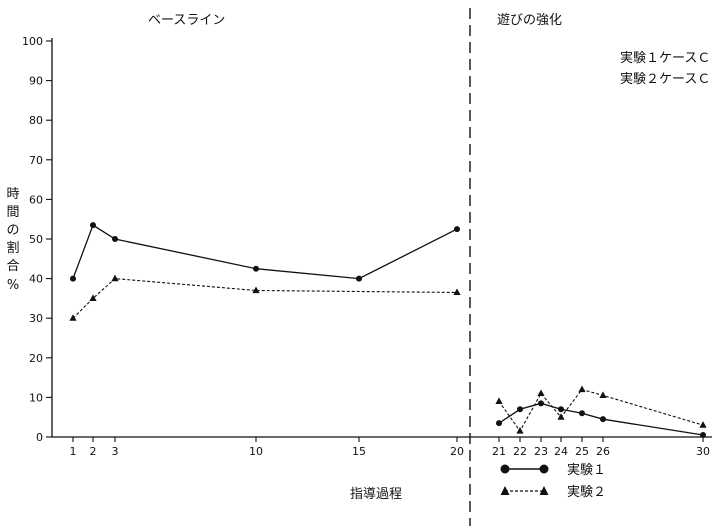 Image resolution: width=728 pixels, height=528 pixels. I want to click on x-tick-label: 2, so click(93, 451).